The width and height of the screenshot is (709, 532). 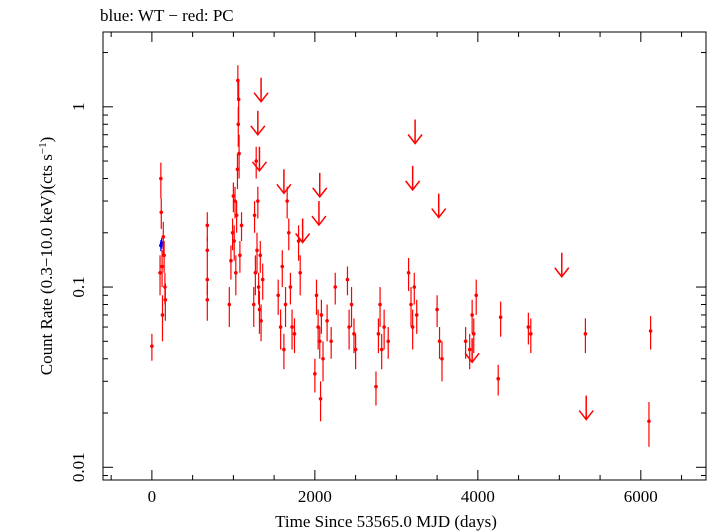 I want to click on x-tick-label-2000: 2000, so click(x=315, y=496).